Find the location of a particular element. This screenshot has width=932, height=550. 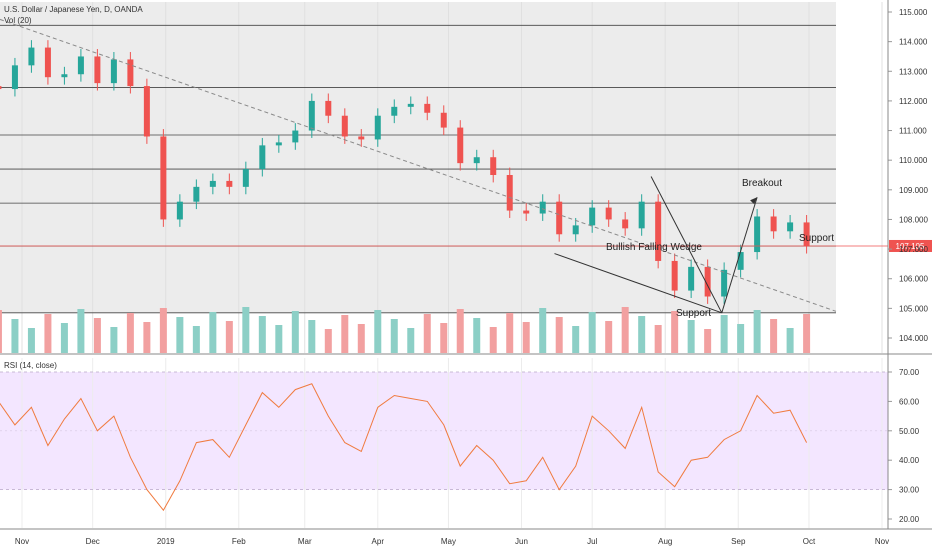

time-tick-label: May is located at coordinates (448, 541).